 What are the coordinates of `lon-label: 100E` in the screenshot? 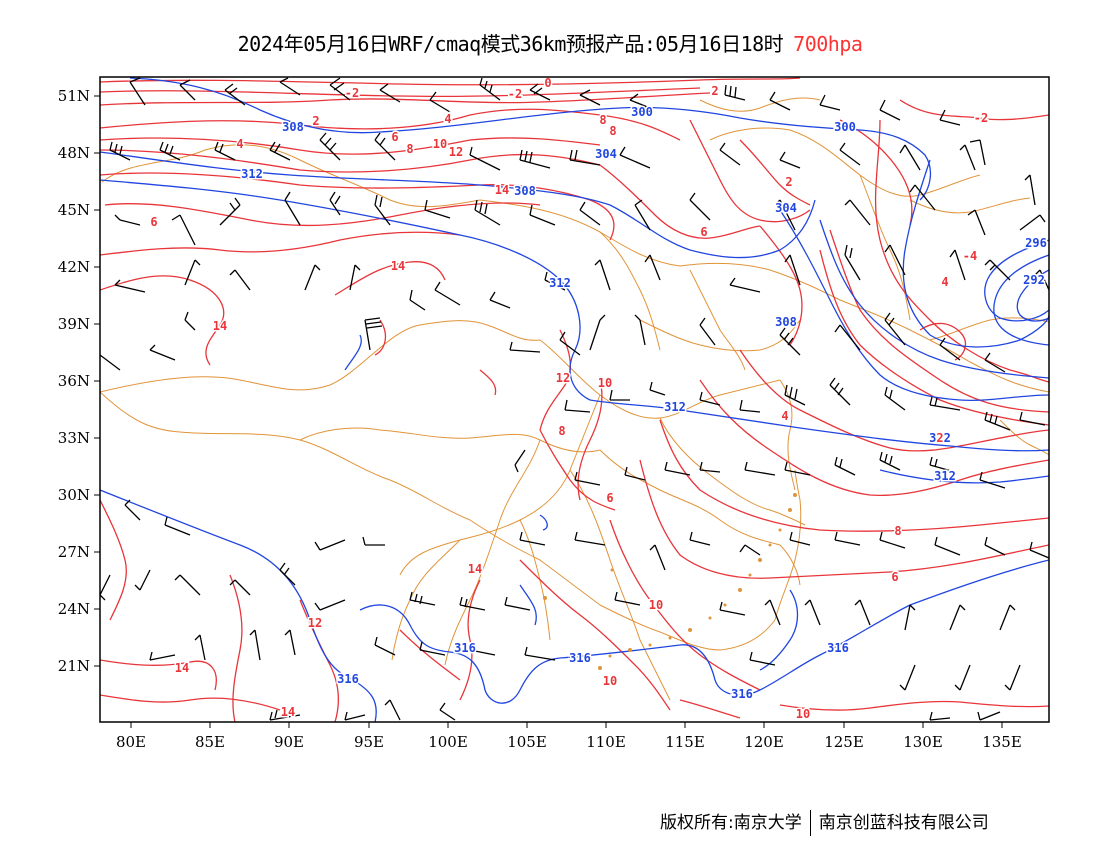 It's located at (448, 742).